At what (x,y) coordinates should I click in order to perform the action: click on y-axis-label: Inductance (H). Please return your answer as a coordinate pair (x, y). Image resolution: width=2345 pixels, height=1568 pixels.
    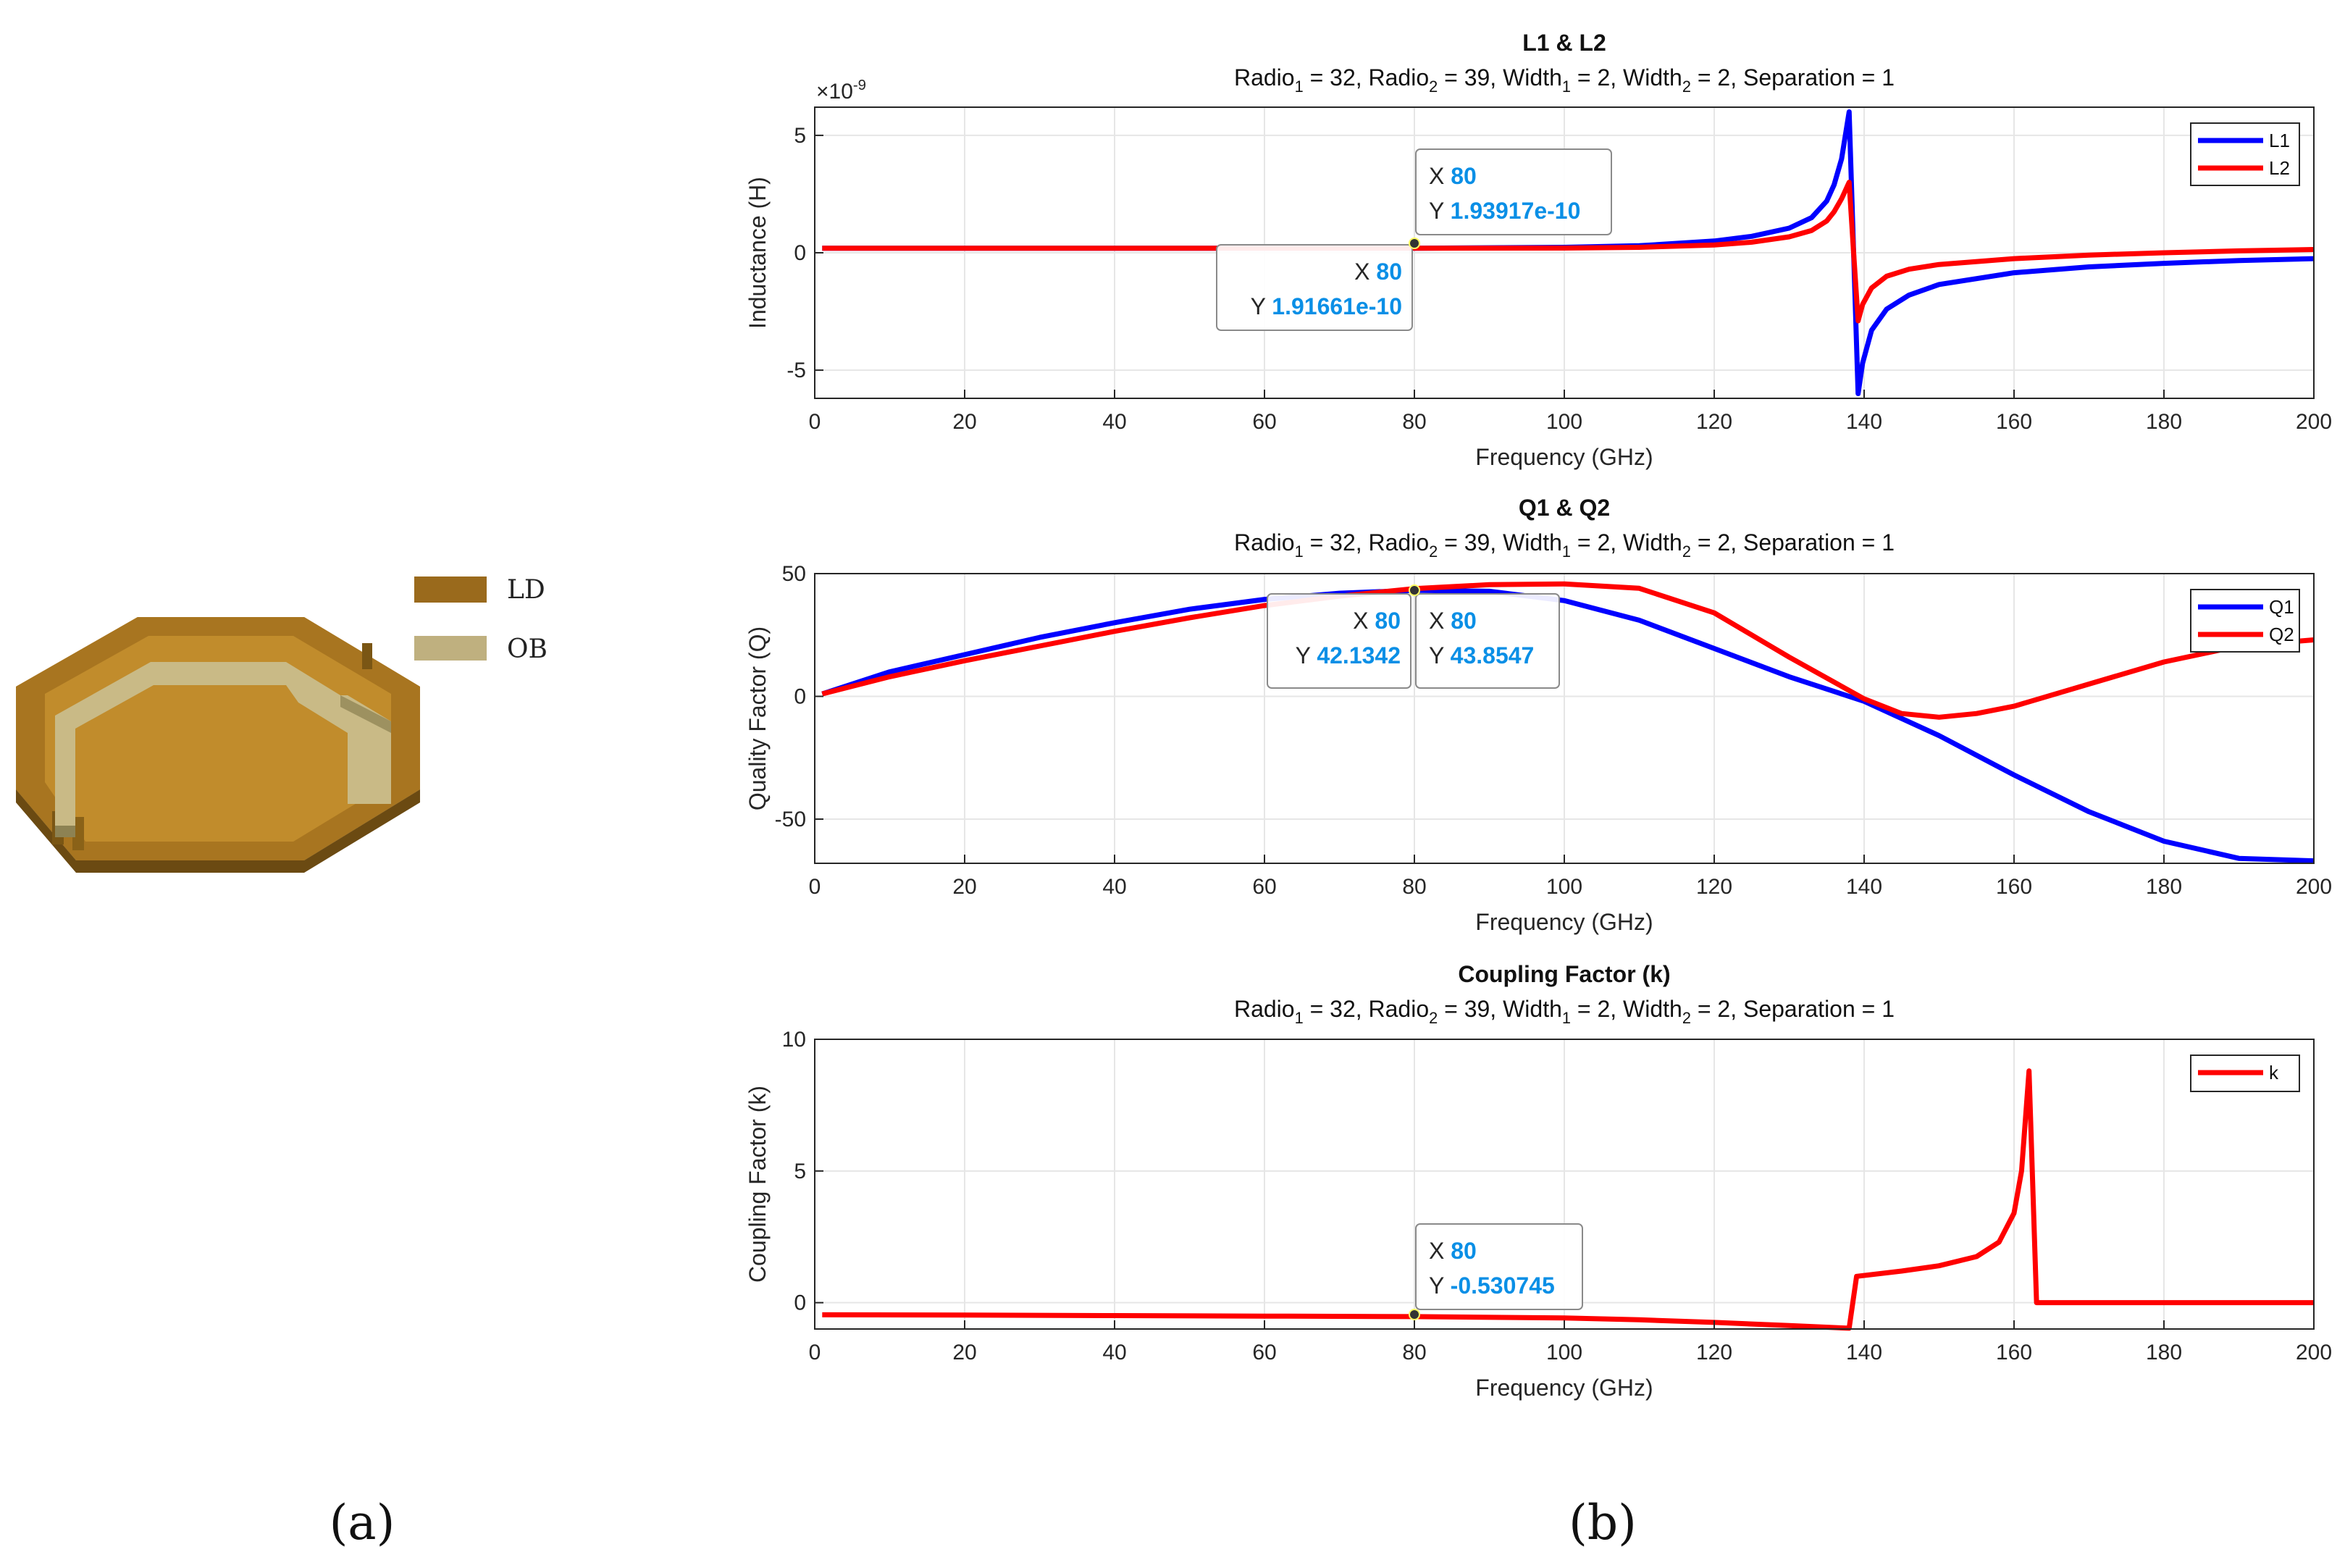
    Looking at the image, I should click on (757, 253).